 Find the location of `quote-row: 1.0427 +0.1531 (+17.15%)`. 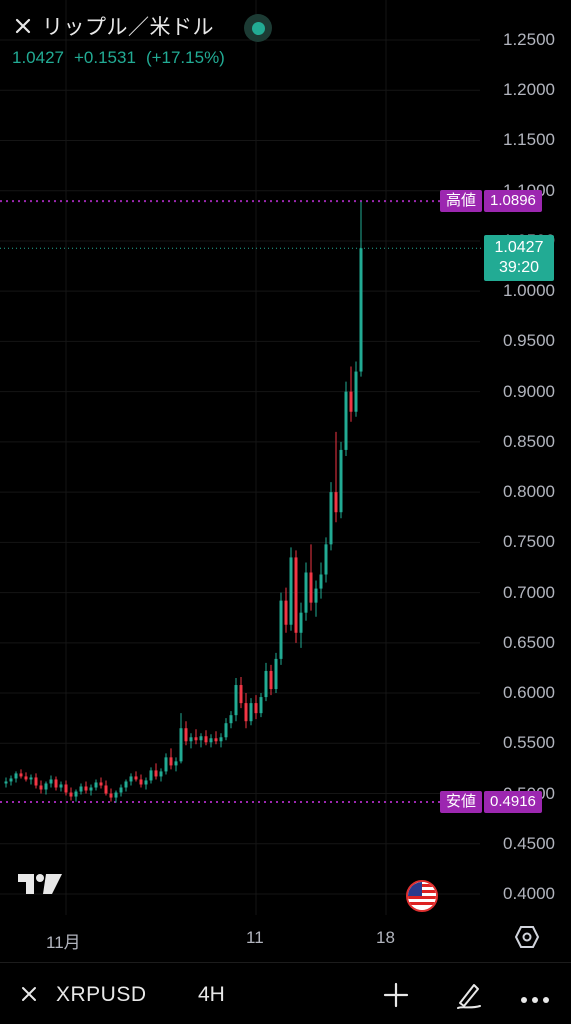

quote-row: 1.0427 +0.1531 (+17.15%) is located at coordinates (118, 58).